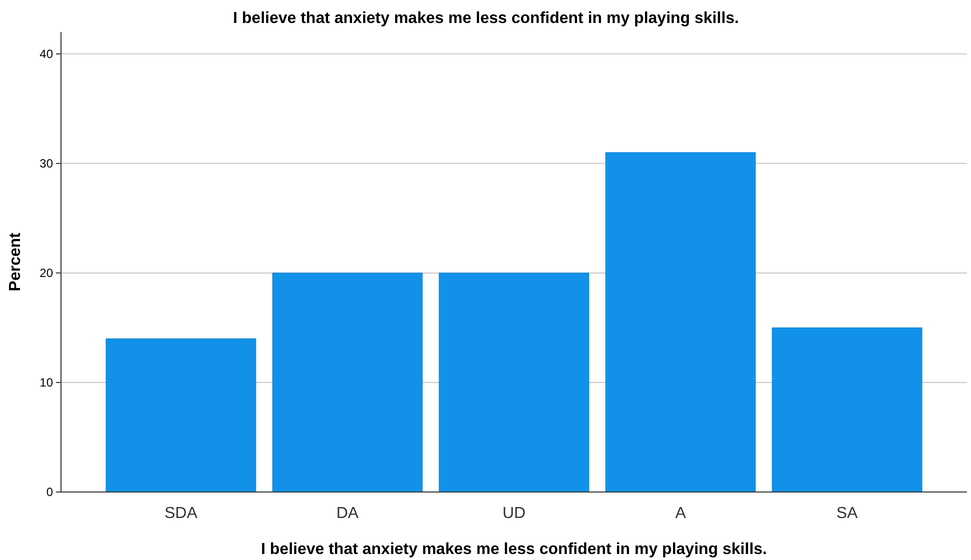  Describe the element at coordinates (47, 54) in the screenshot. I see `y-tick-label: 40` at that location.